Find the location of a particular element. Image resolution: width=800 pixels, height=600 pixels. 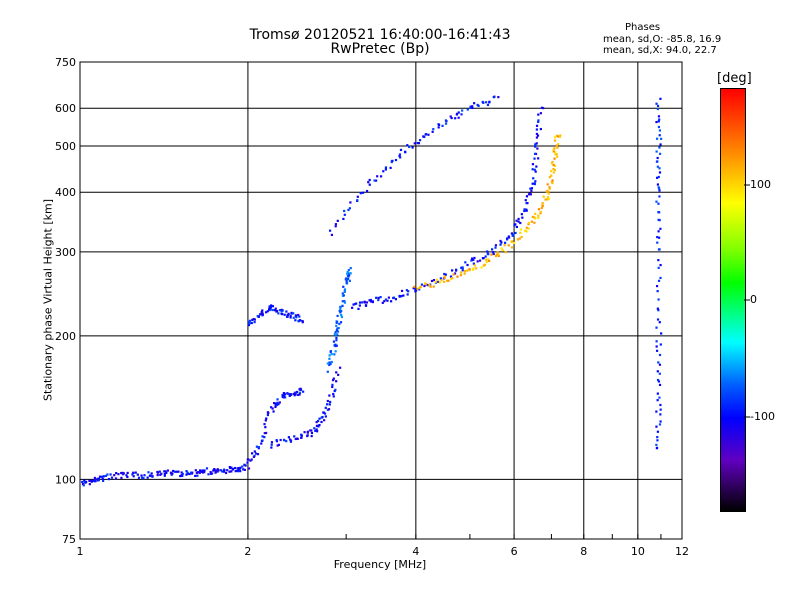

colorbar-tick-minus100: -100 is located at coordinates (762, 416).